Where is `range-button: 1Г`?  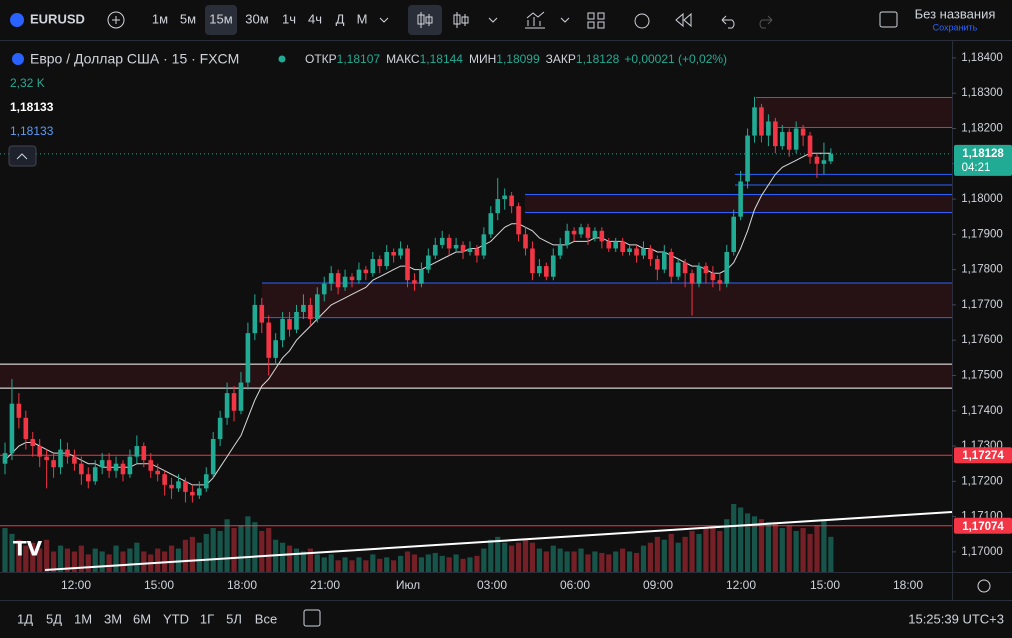 range-button: 1Г is located at coordinates (207, 618).